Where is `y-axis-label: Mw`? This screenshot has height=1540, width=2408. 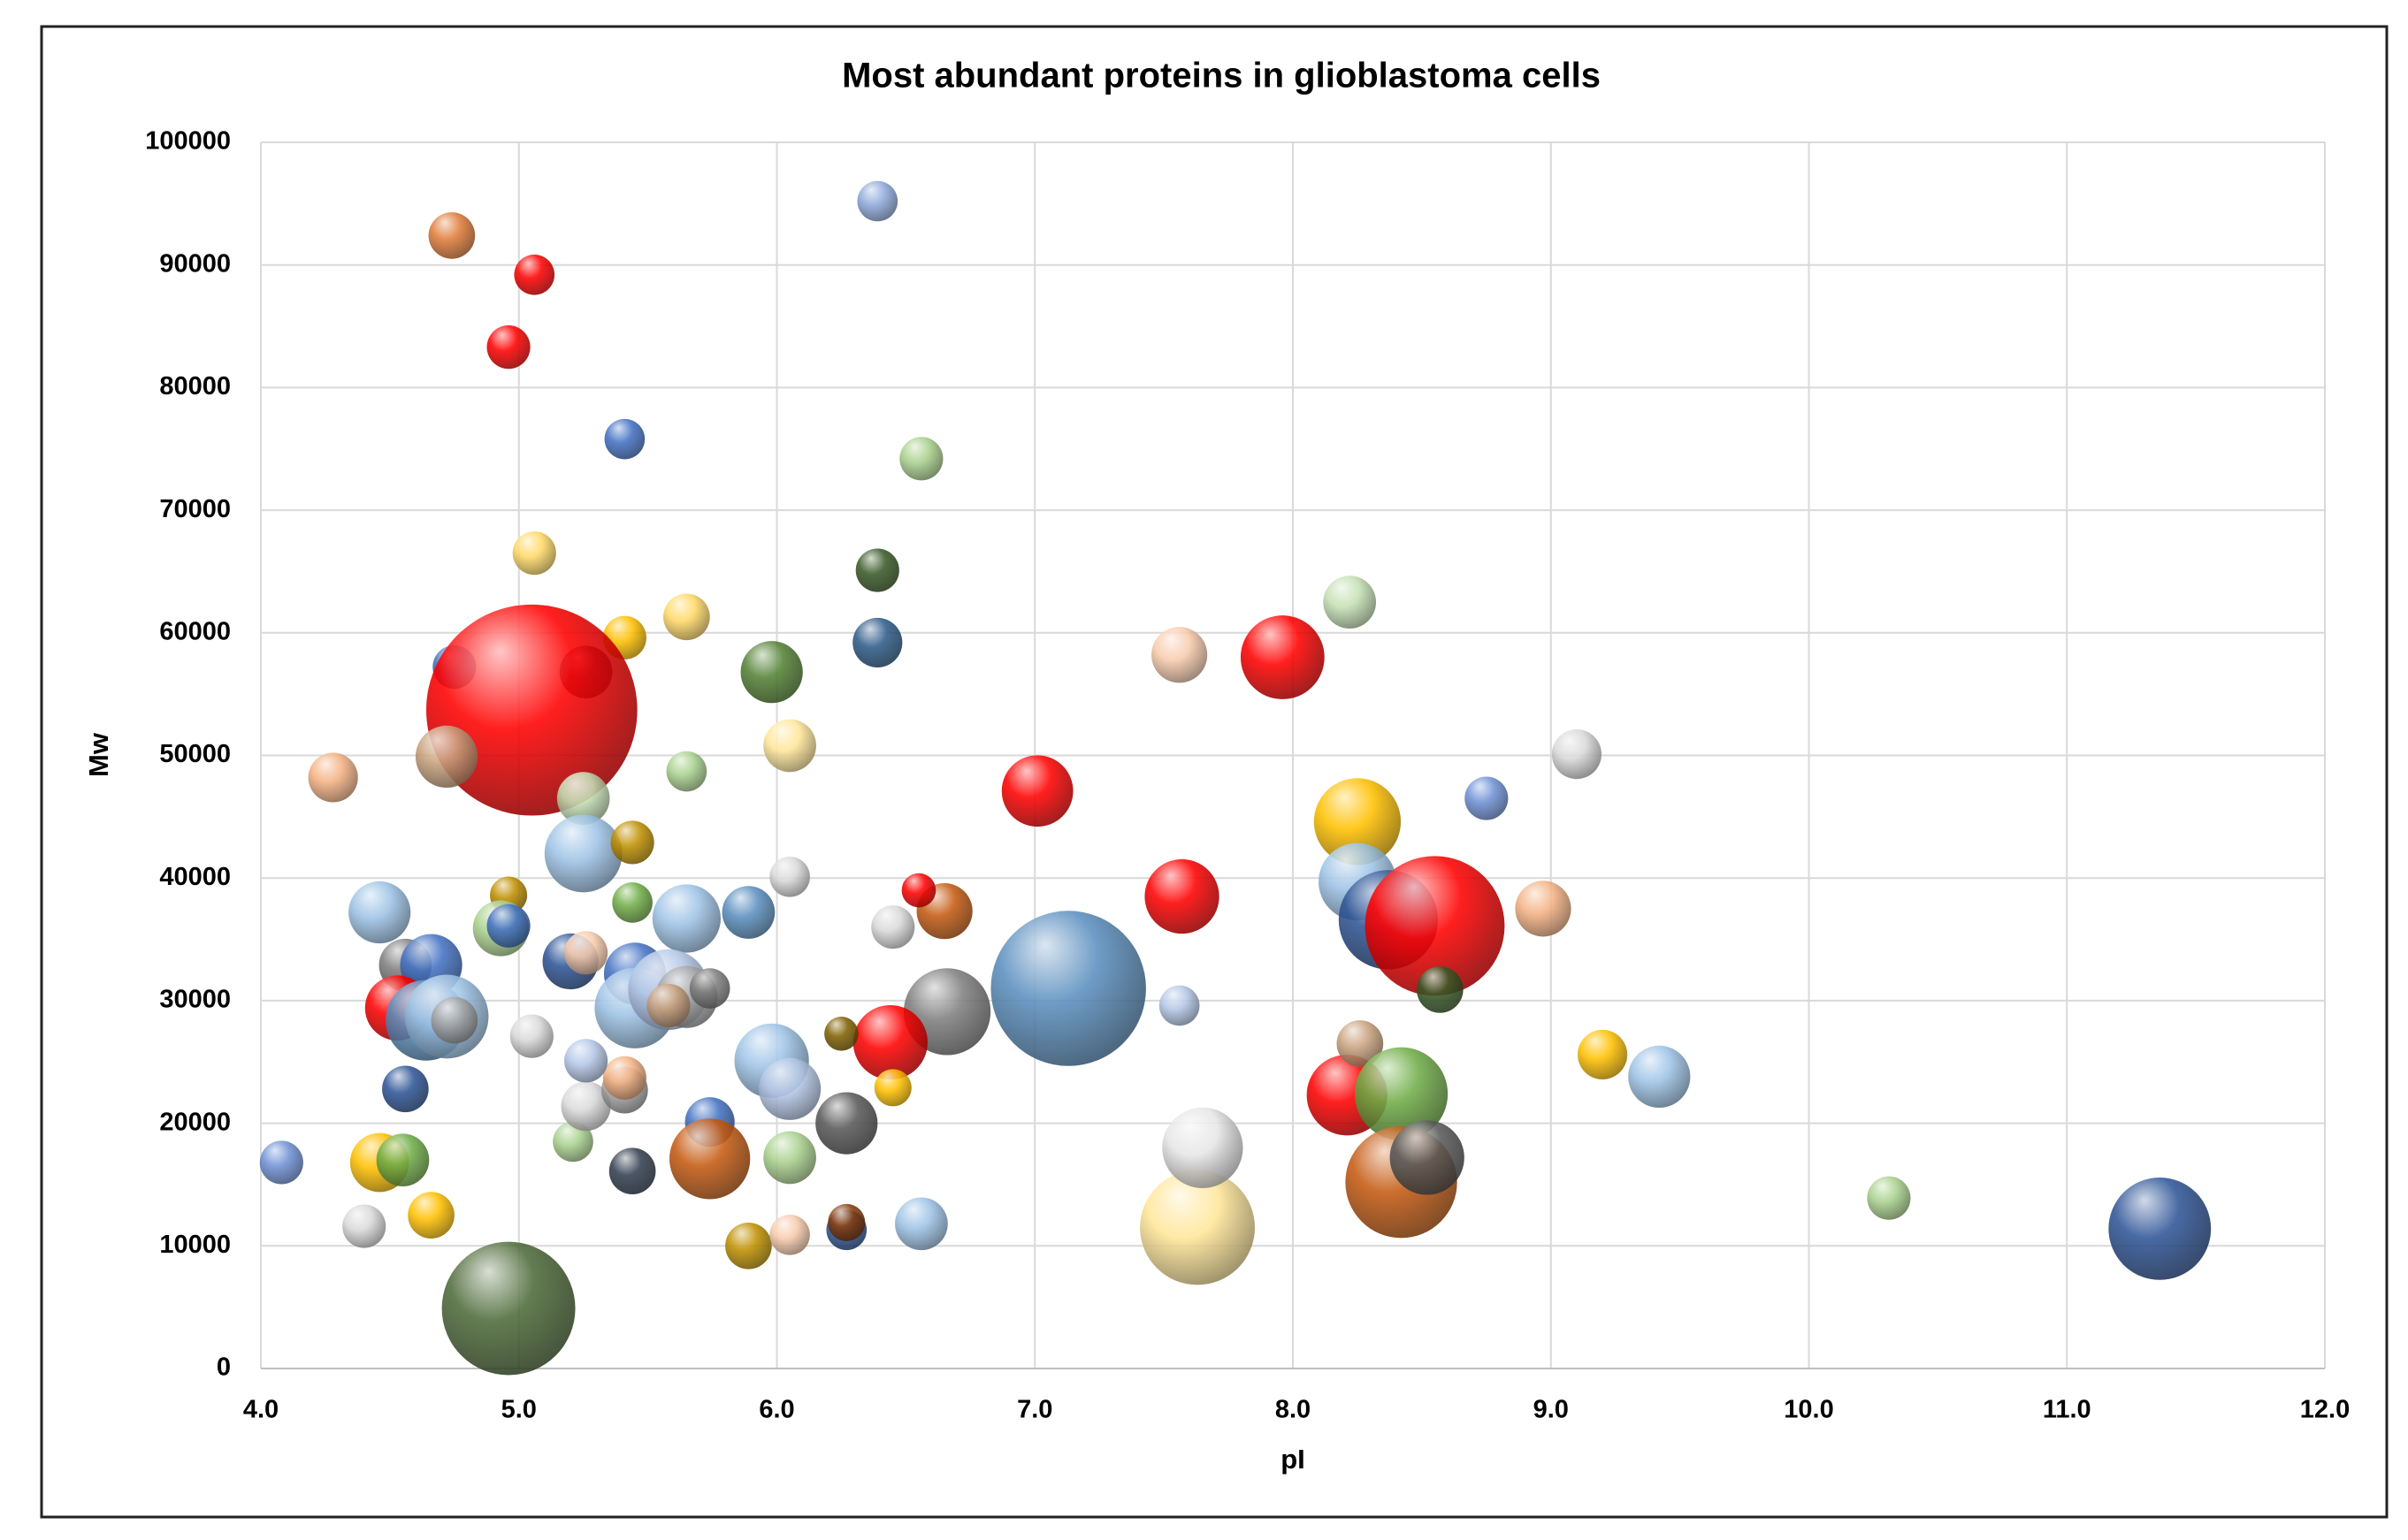
y-axis-label: Mw is located at coordinates (98, 755).